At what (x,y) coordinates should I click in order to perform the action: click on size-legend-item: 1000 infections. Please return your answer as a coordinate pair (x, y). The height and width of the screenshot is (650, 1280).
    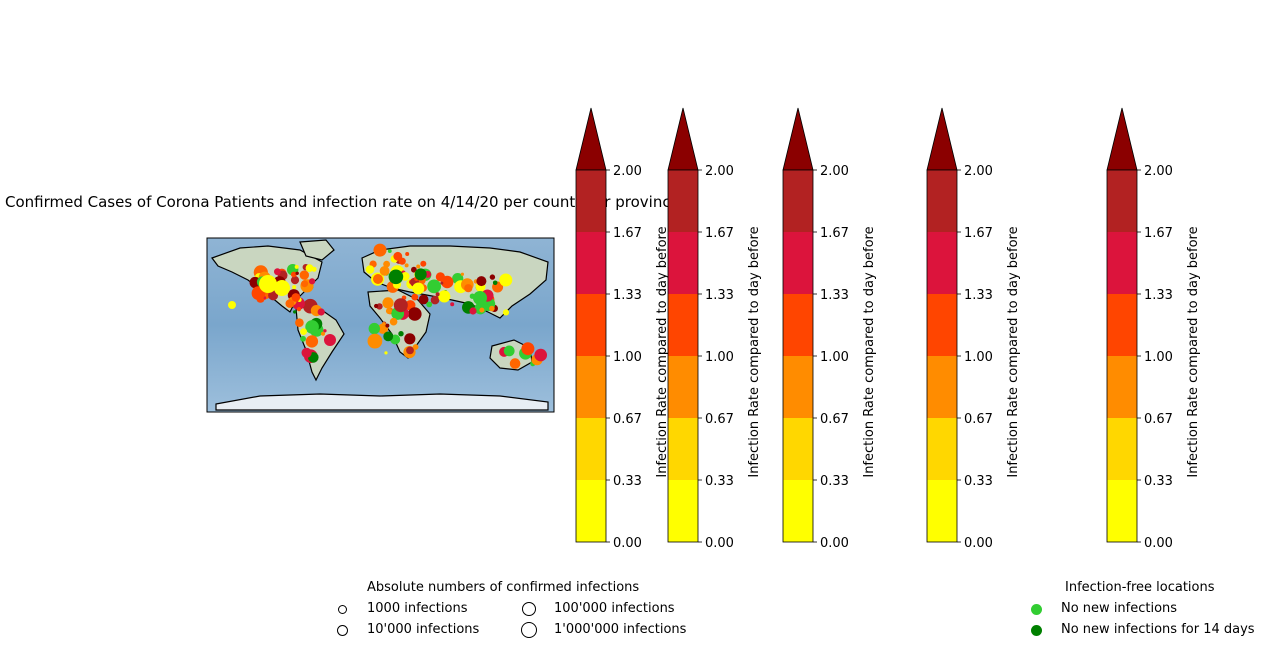
    Looking at the image, I should click on (417, 608).